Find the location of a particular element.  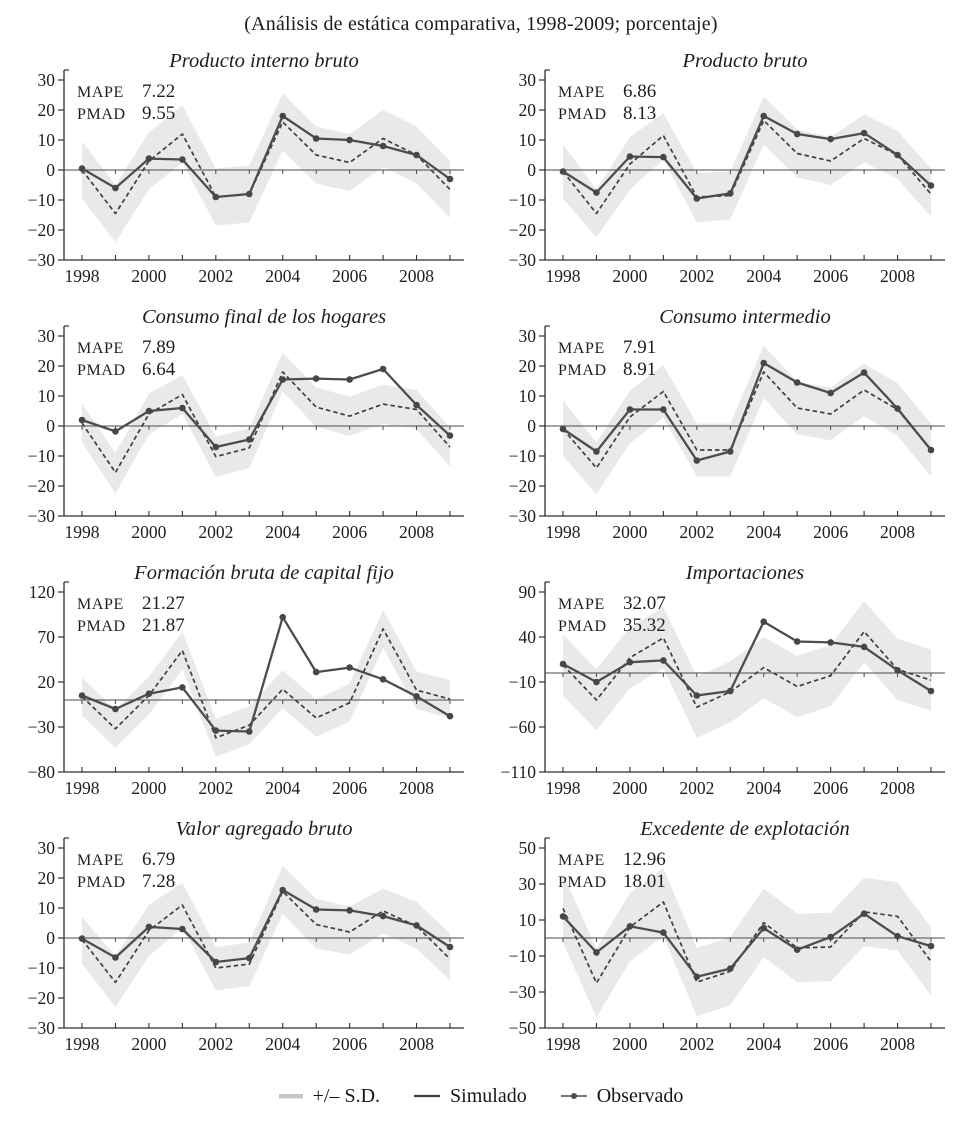

mape-value: 7.89 is located at coordinates (158, 347).